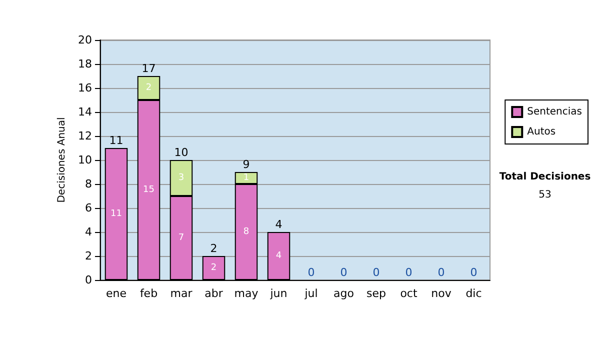  Describe the element at coordinates (474, 293) in the screenshot. I see `x-tick-label: dic` at that location.